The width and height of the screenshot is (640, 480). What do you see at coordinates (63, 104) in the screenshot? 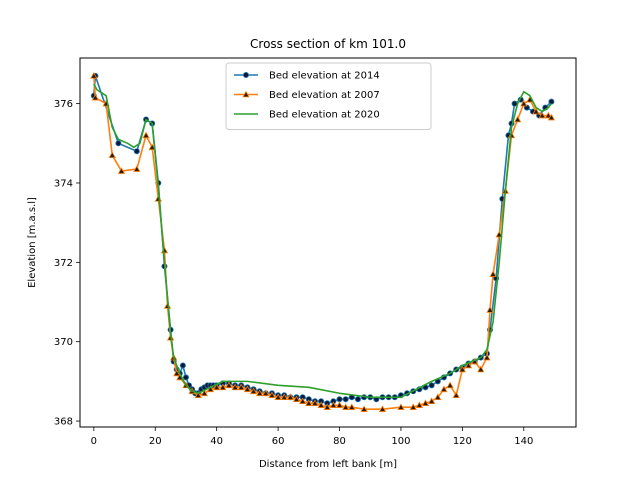
I see `y-tick-label: 376` at bounding box center [63, 104].